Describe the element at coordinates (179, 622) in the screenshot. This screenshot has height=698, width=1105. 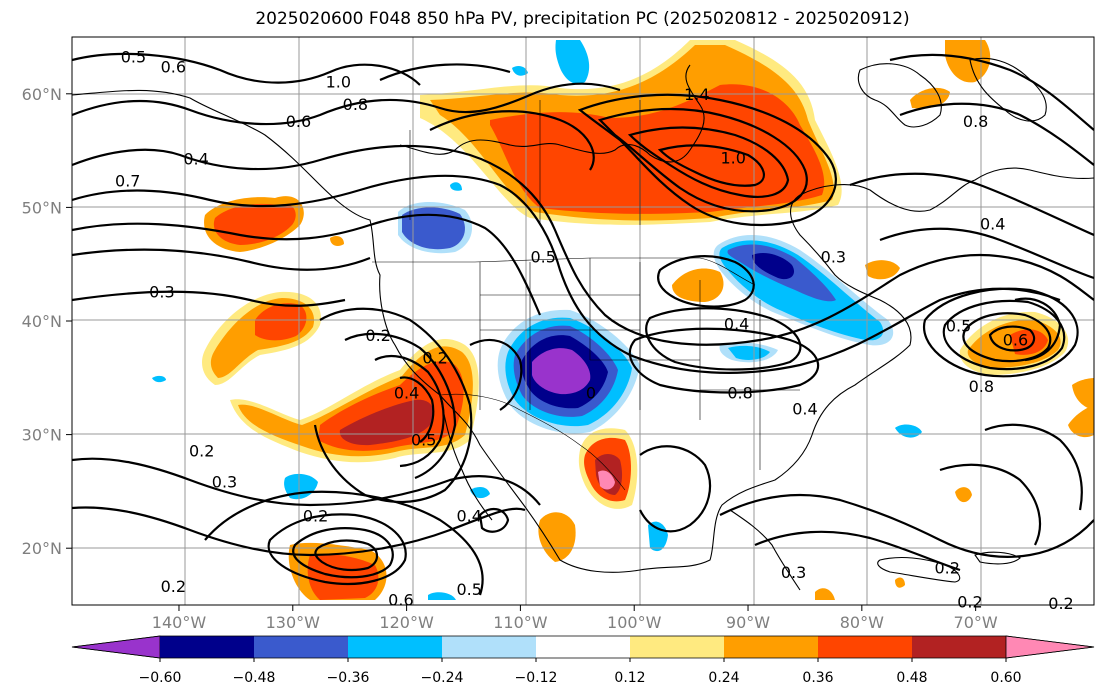
I see `lon-tick-label: 140°W` at that location.